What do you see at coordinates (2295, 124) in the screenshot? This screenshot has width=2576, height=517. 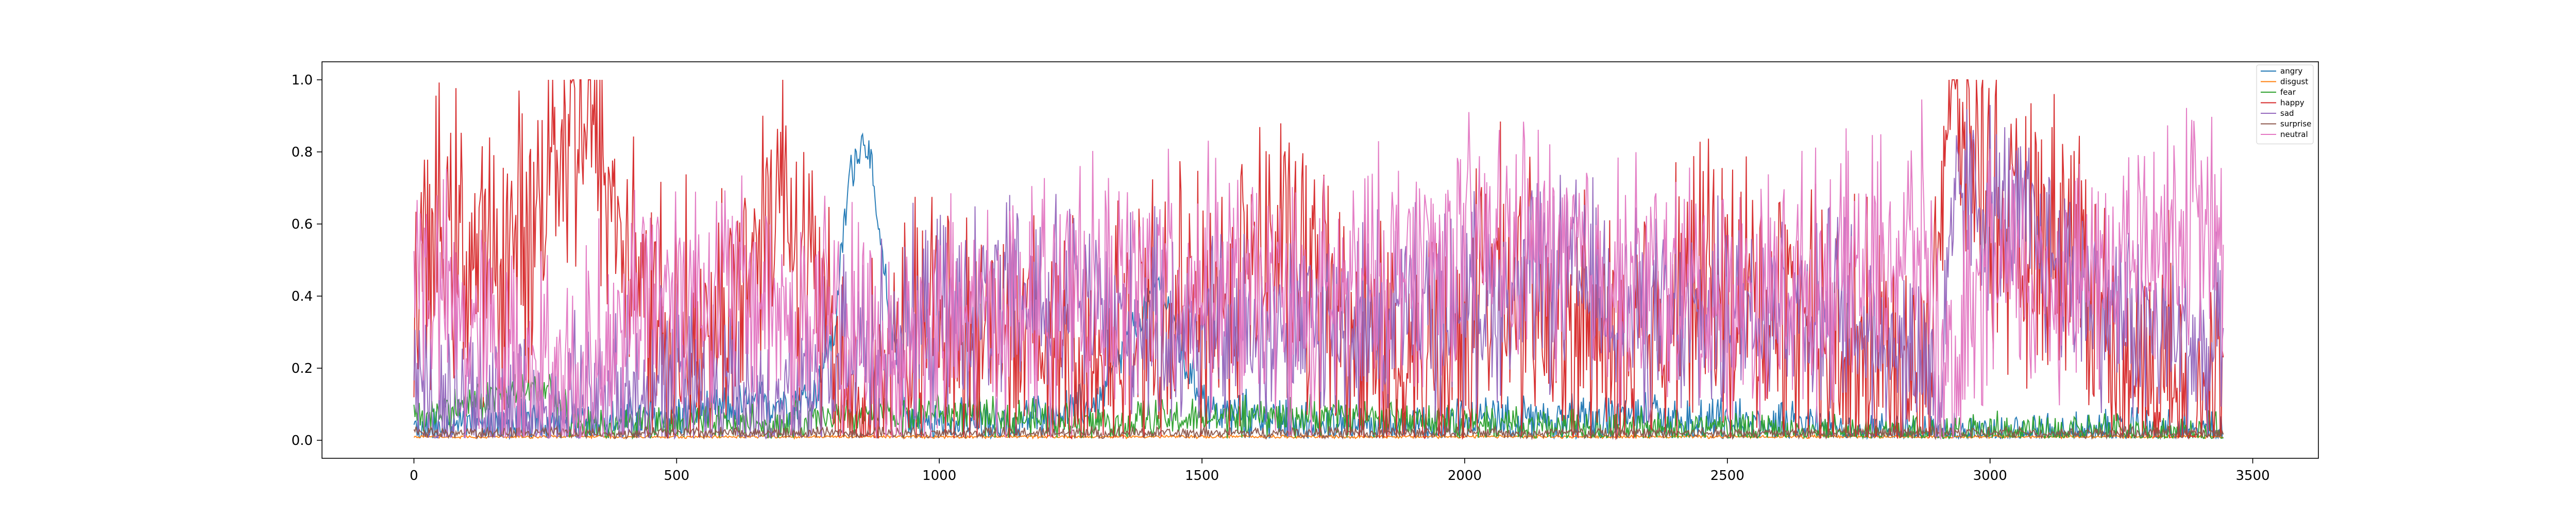 I see `legend-label-surprise: surprise` at bounding box center [2295, 124].